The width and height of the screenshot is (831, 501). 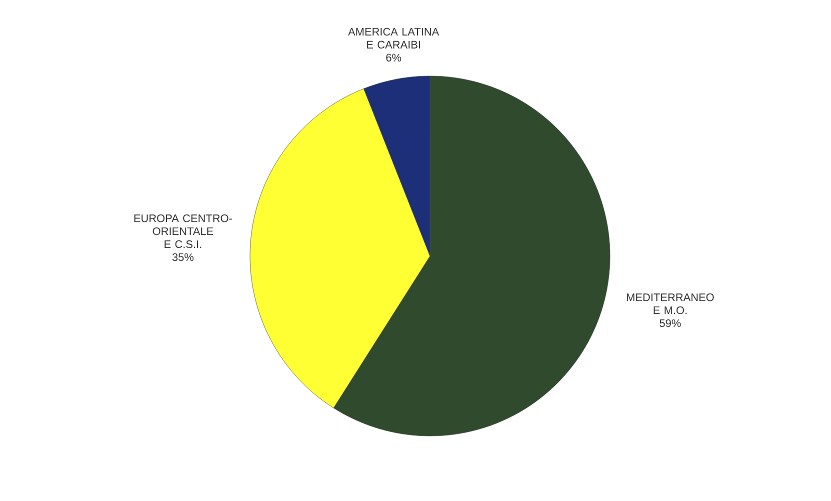 I want to click on slice-label: EUROPA CENTRO-ORIENTALE E C.S.I., so click(x=183, y=231).